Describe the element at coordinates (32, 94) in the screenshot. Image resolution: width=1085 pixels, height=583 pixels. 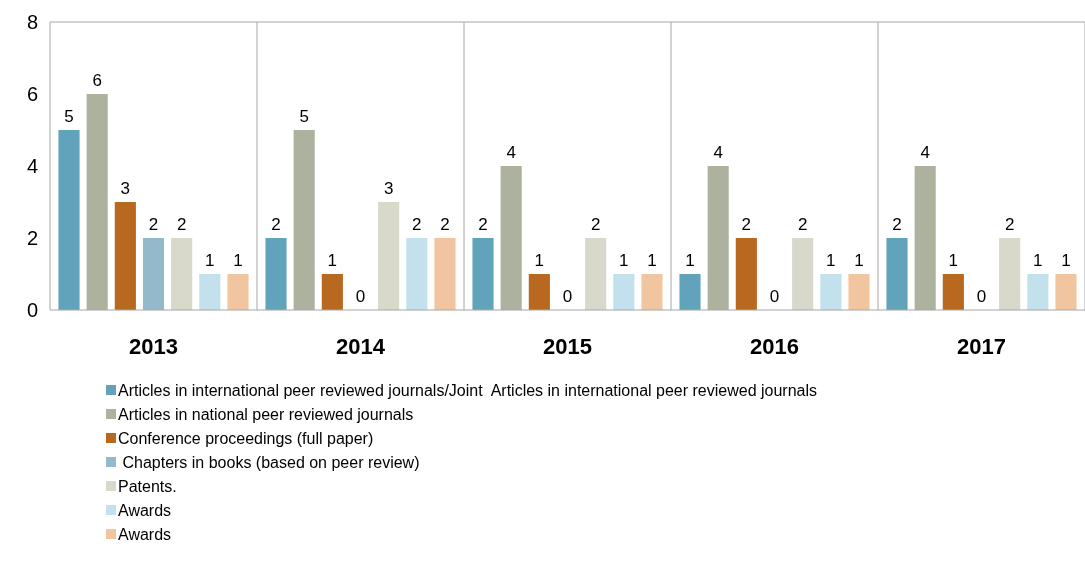
I see `y-tick-label: 6` at that location.